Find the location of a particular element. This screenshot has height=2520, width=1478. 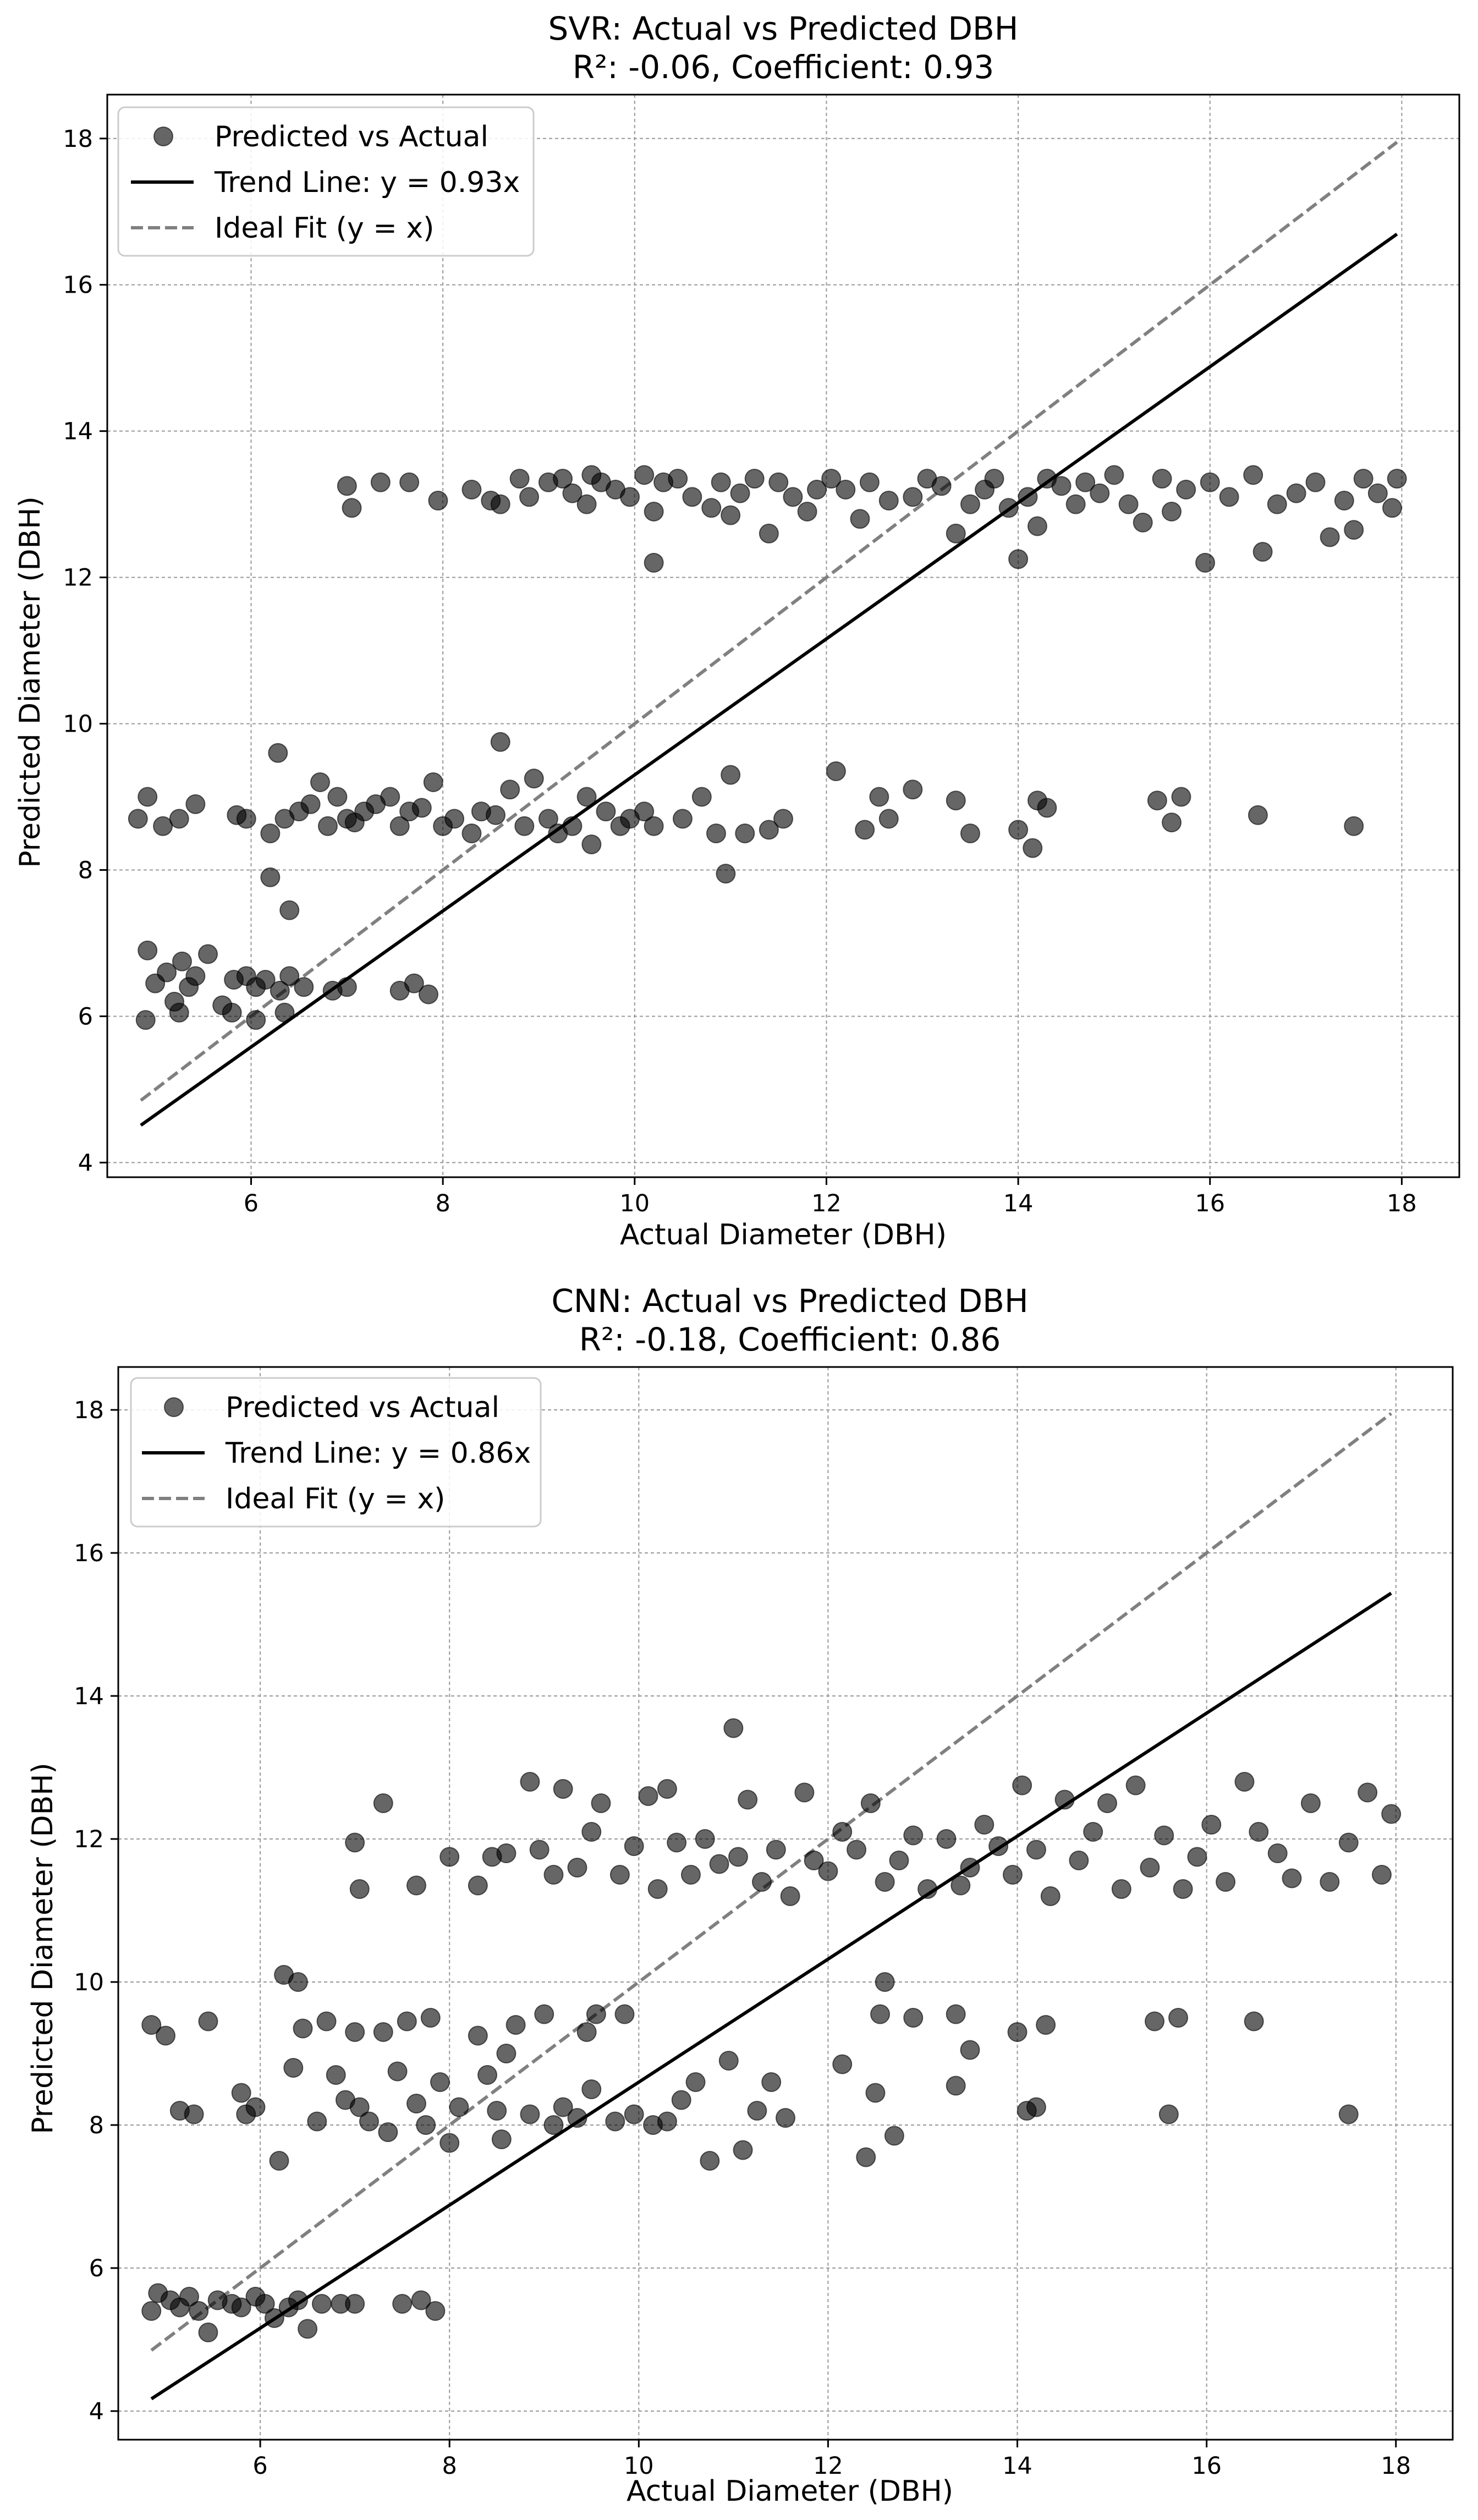

legend-box is located at coordinates (326, 182).